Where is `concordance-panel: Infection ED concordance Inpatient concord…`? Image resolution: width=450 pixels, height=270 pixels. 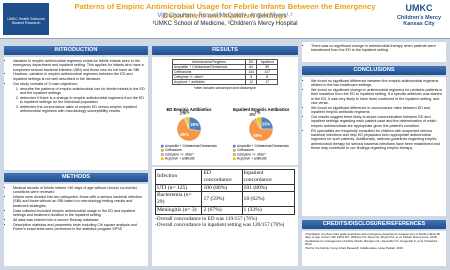 concordance-panel: Infection ED concordance Inpatient concord… is located at coordinates (225, 216).